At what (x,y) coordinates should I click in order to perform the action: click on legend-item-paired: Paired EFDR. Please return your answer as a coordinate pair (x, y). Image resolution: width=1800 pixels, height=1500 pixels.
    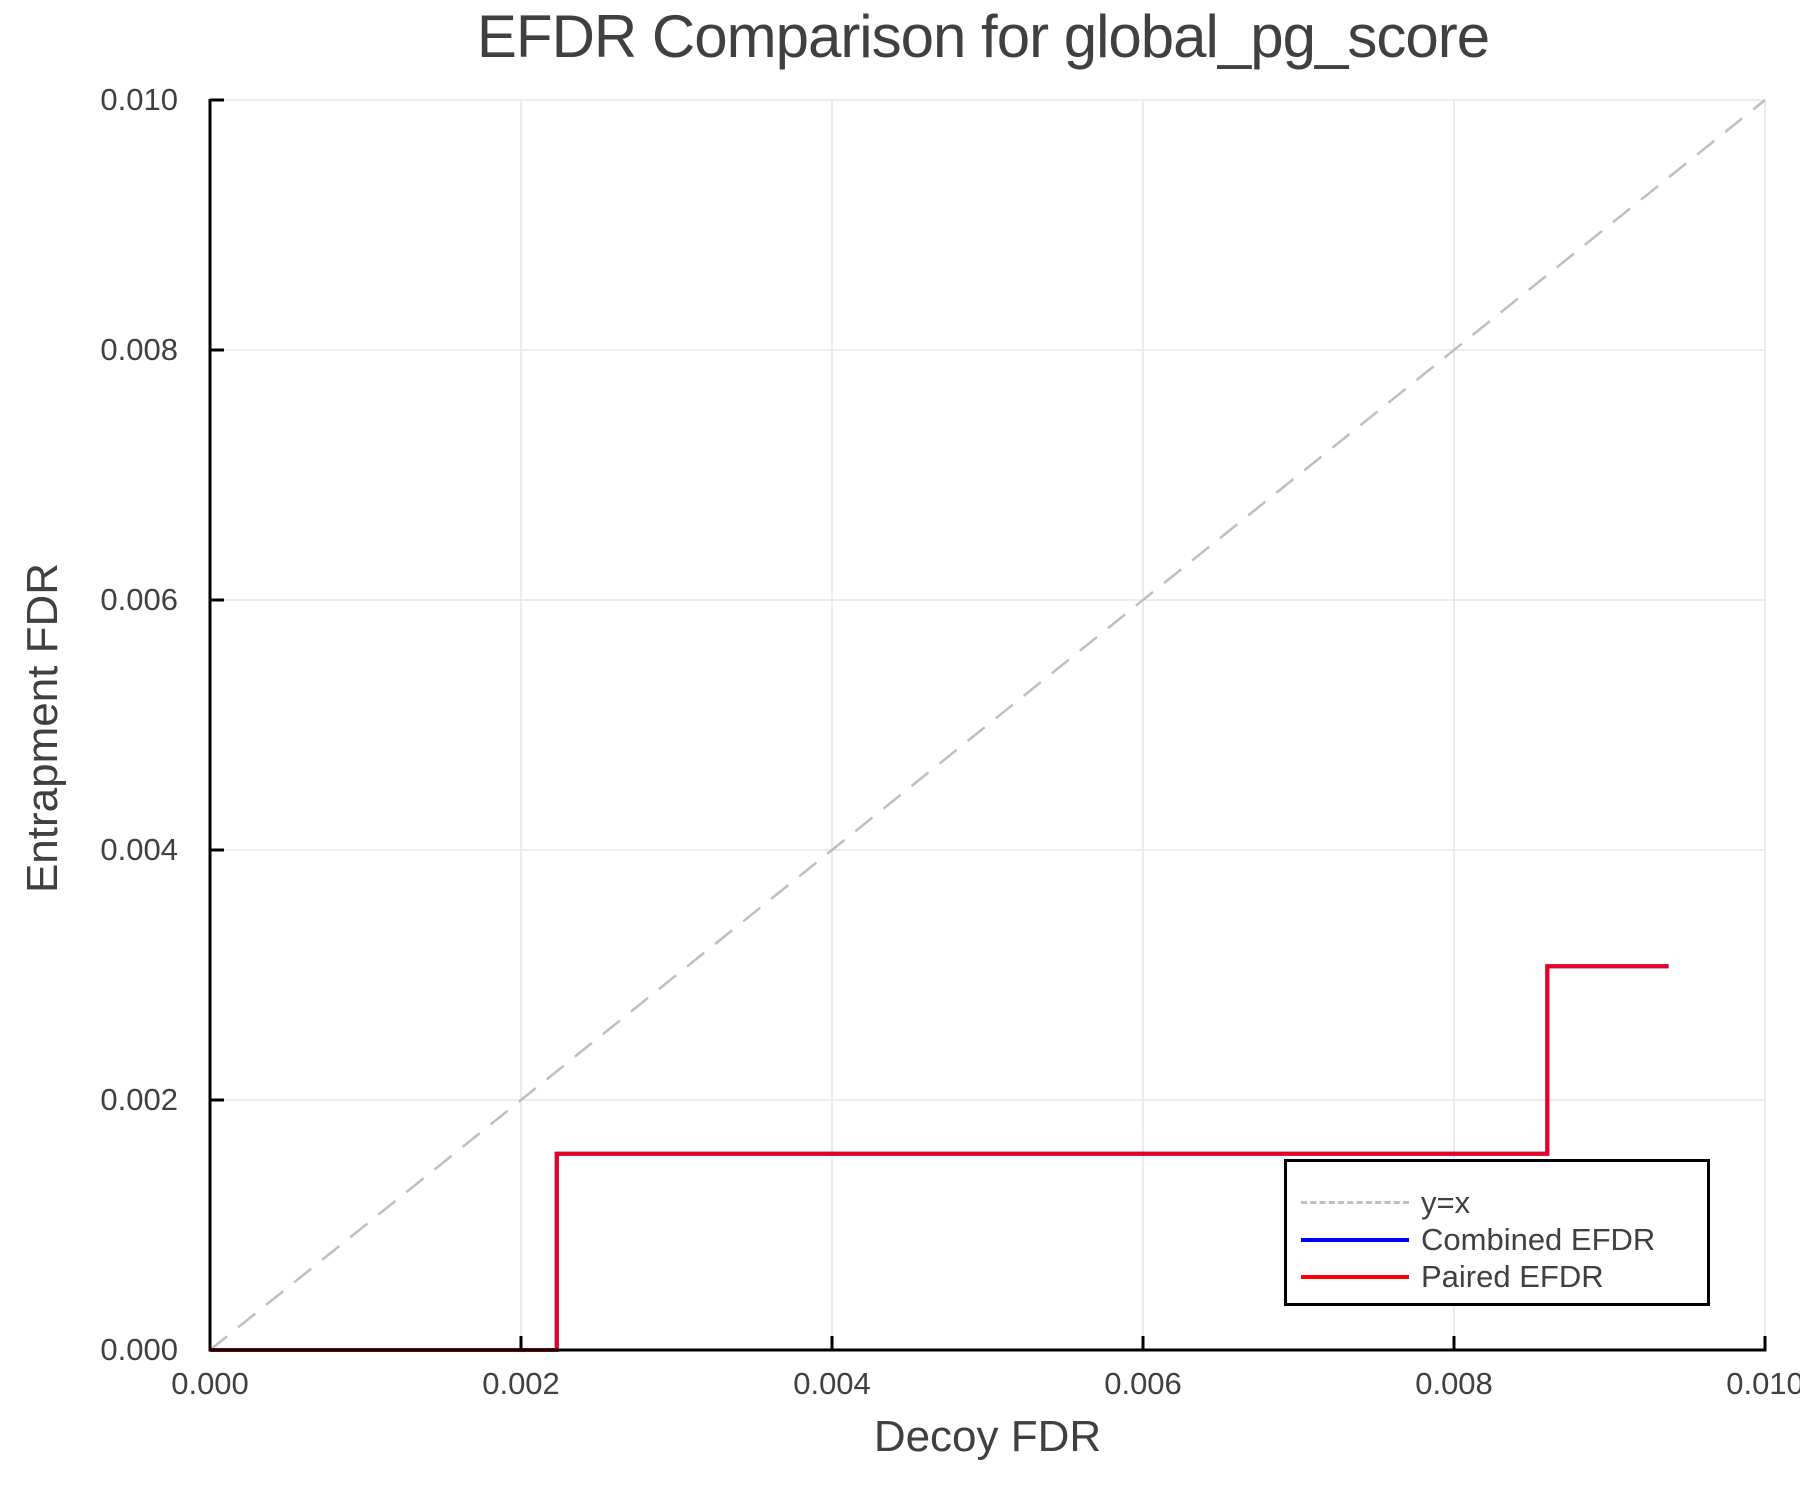
    Looking at the image, I should click on (1497, 1276).